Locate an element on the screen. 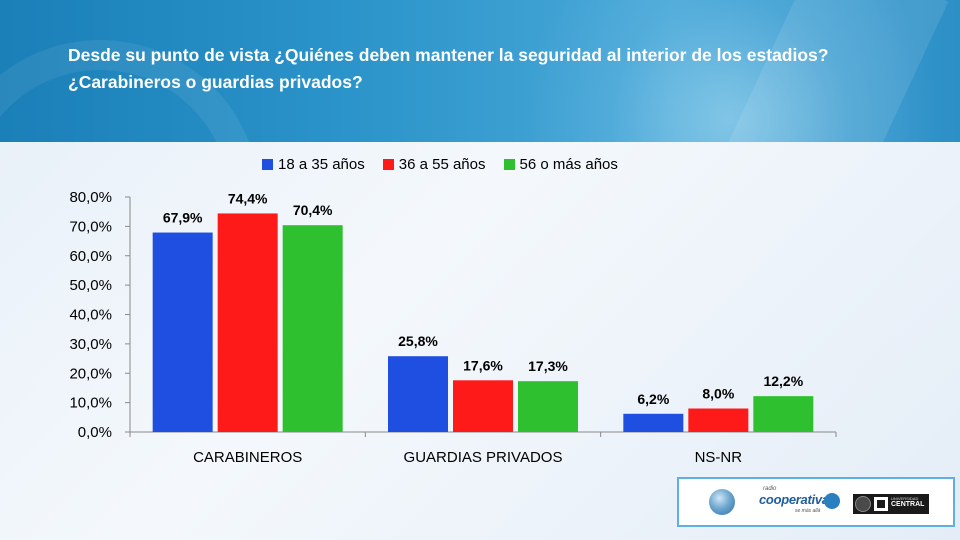 This screenshot has height=540, width=960. cooperativa-logo-small: radio is located at coordinates (770, 489).